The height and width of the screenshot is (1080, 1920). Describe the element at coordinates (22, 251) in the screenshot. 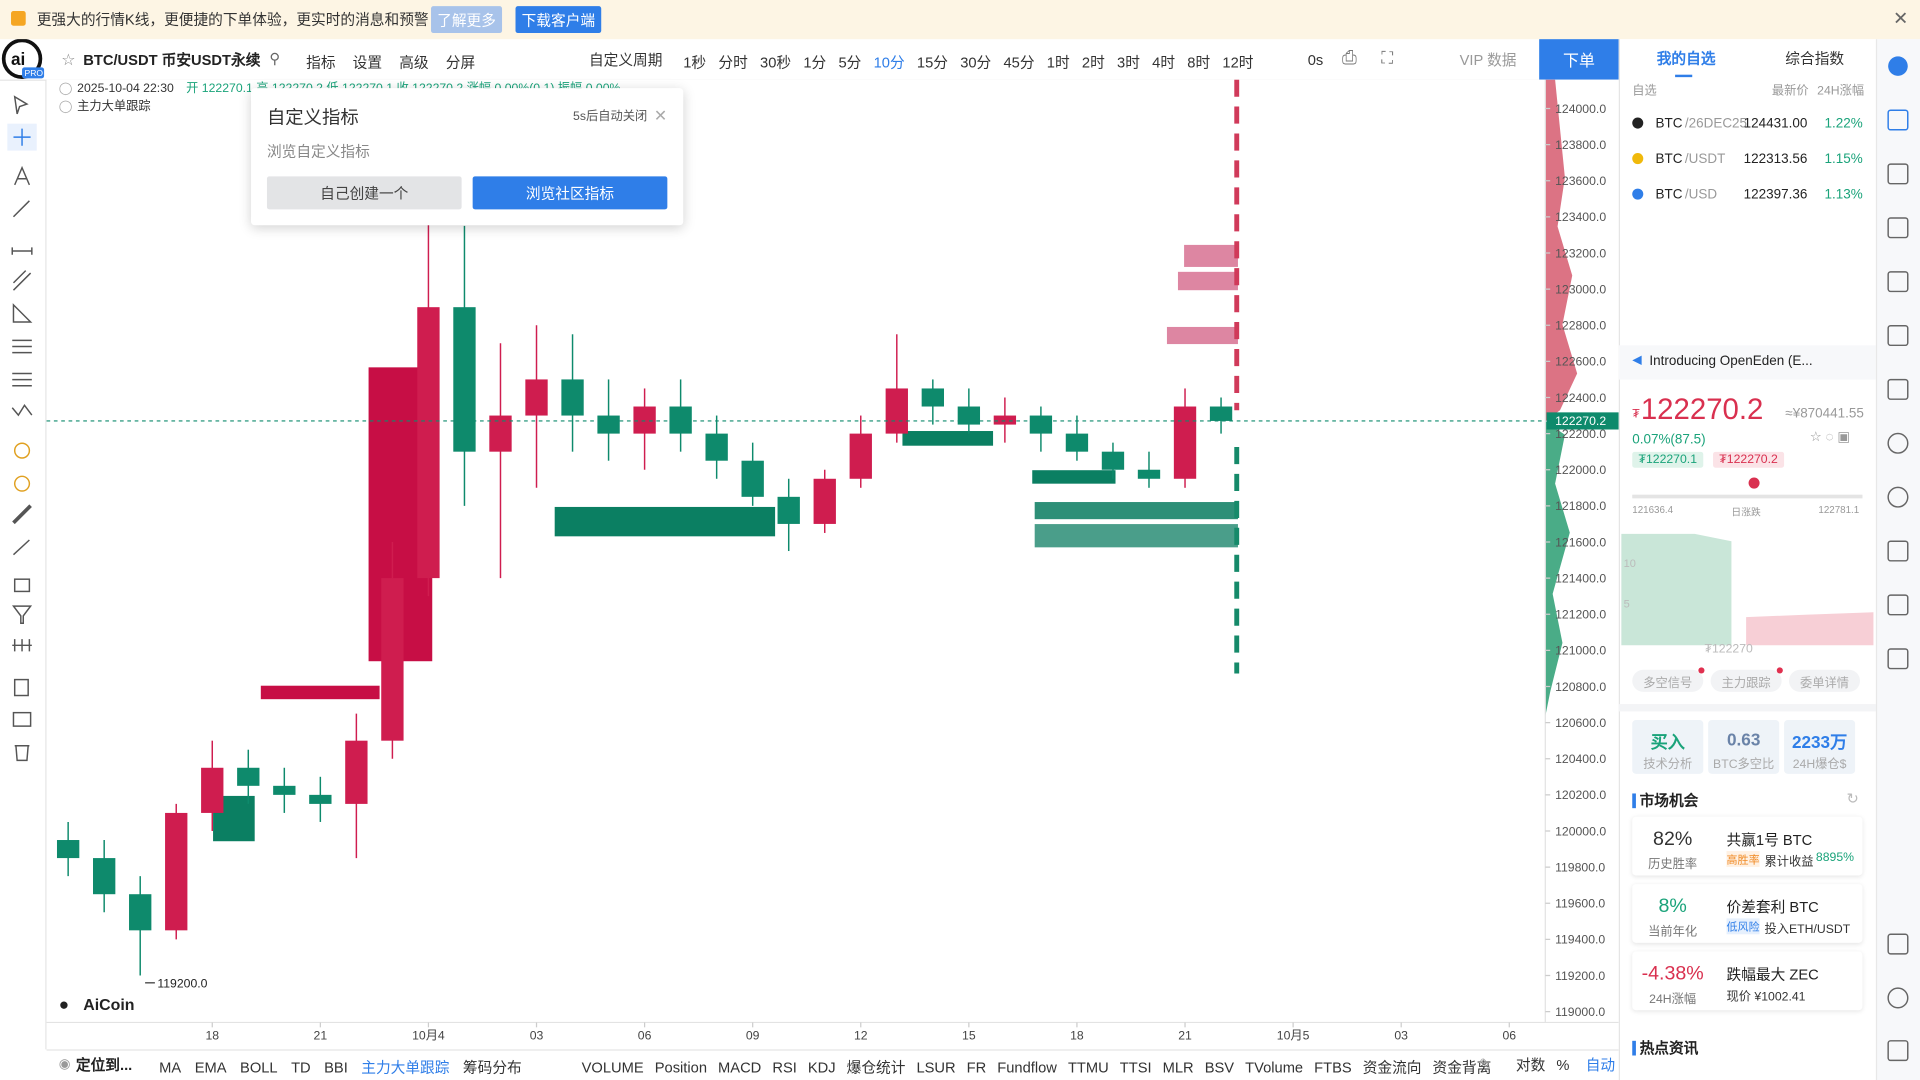

I see `line-tool` at that location.